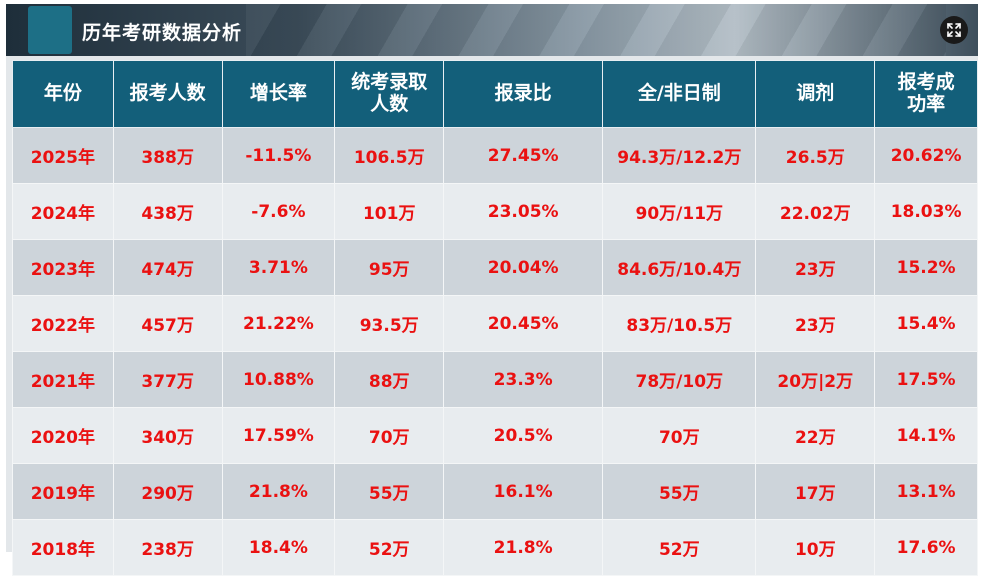 Image resolution: width=988 pixels, height=576 pixels. I want to click on cell-success-rate: 20.62%, so click(926, 155).